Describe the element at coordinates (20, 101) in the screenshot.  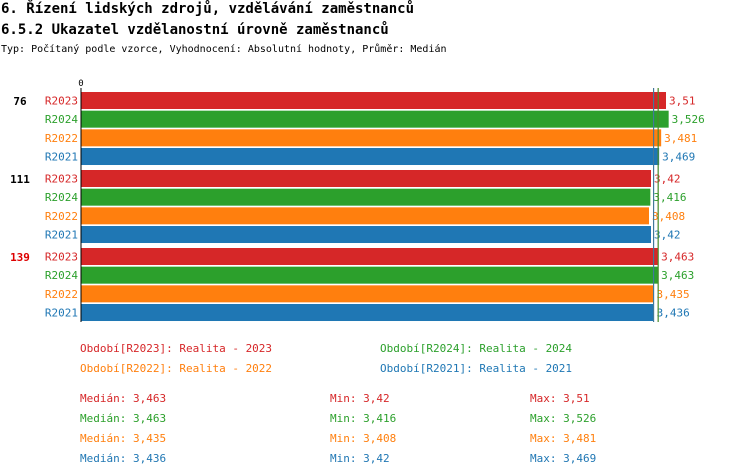
I see `group-label: 76` at that location.